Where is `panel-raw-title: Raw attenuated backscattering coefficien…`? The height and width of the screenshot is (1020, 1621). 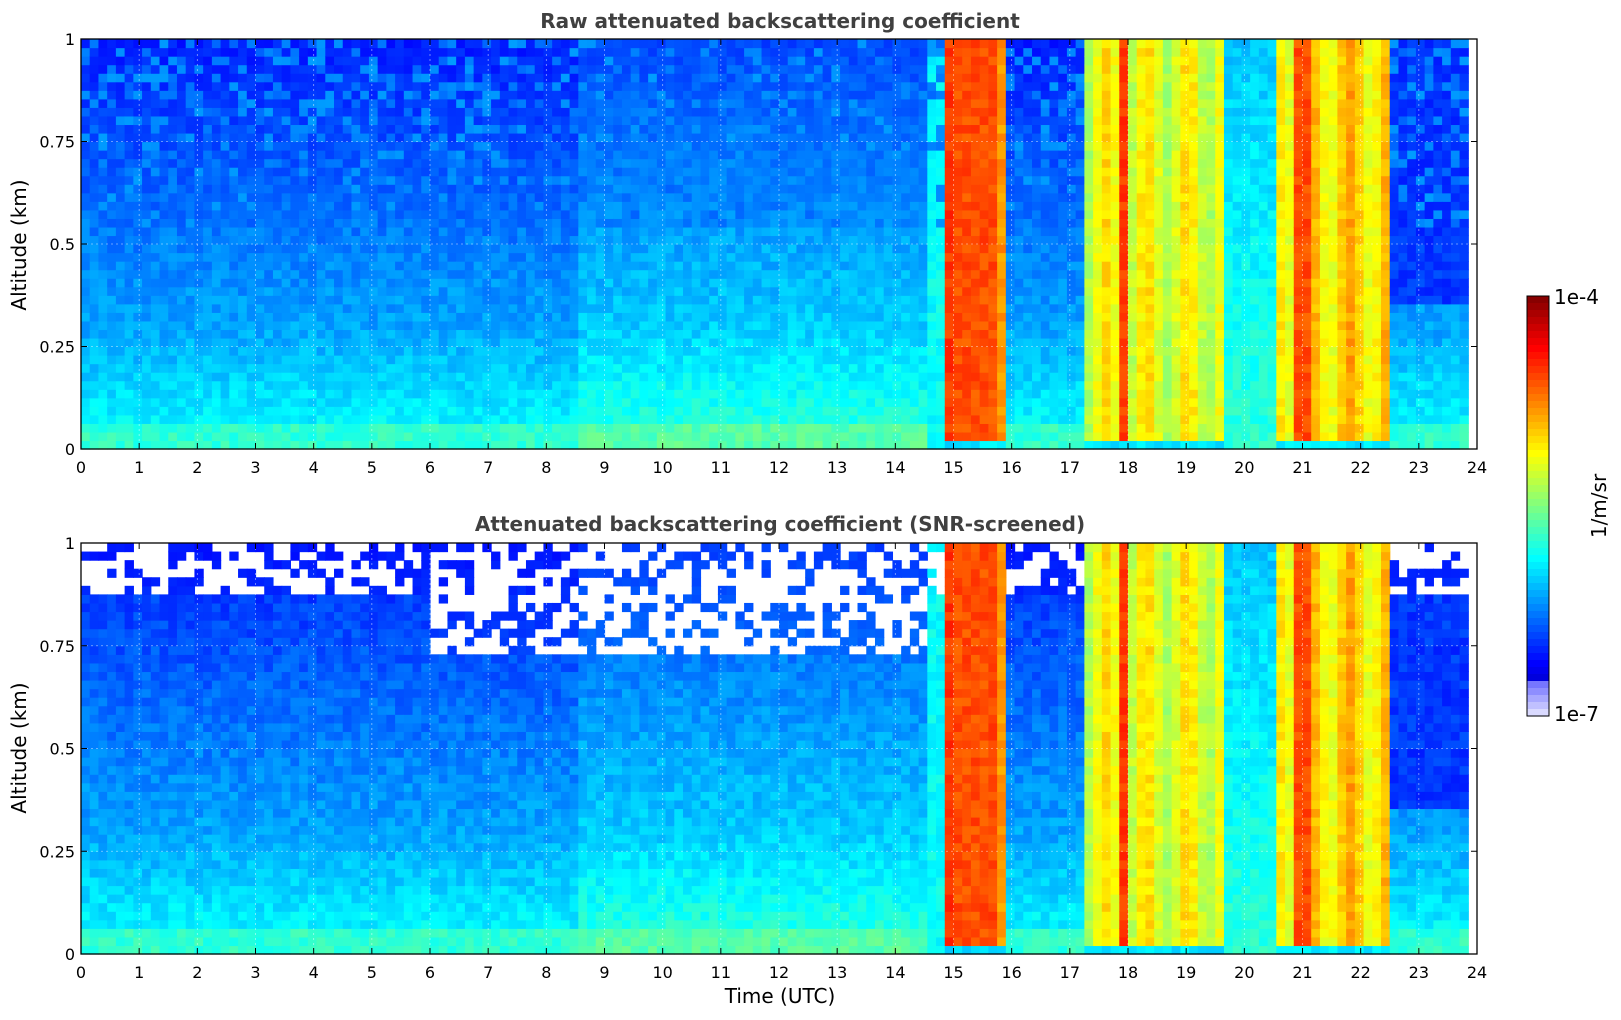
panel-raw-title: Raw attenuated backscattering coefficien… is located at coordinates (780, 21).